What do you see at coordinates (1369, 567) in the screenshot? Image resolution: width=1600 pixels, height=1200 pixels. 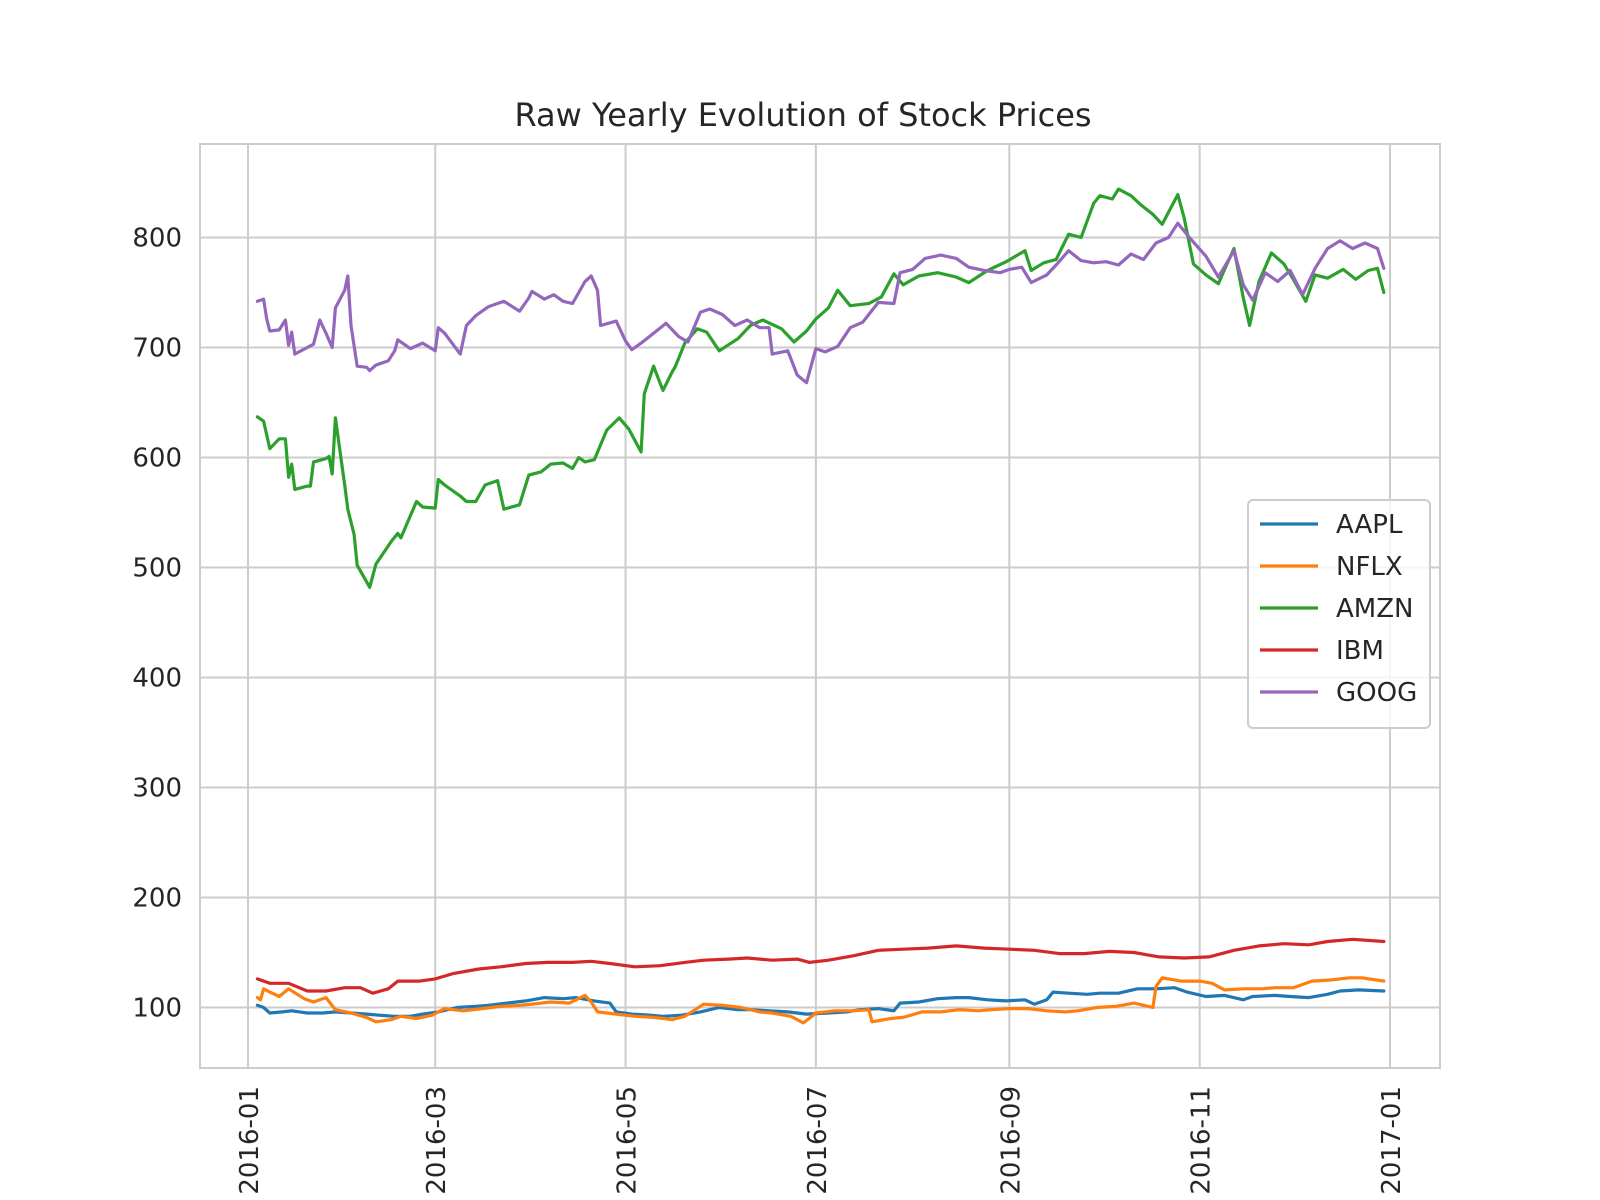 I see `legend-label: NFLX` at bounding box center [1369, 567].